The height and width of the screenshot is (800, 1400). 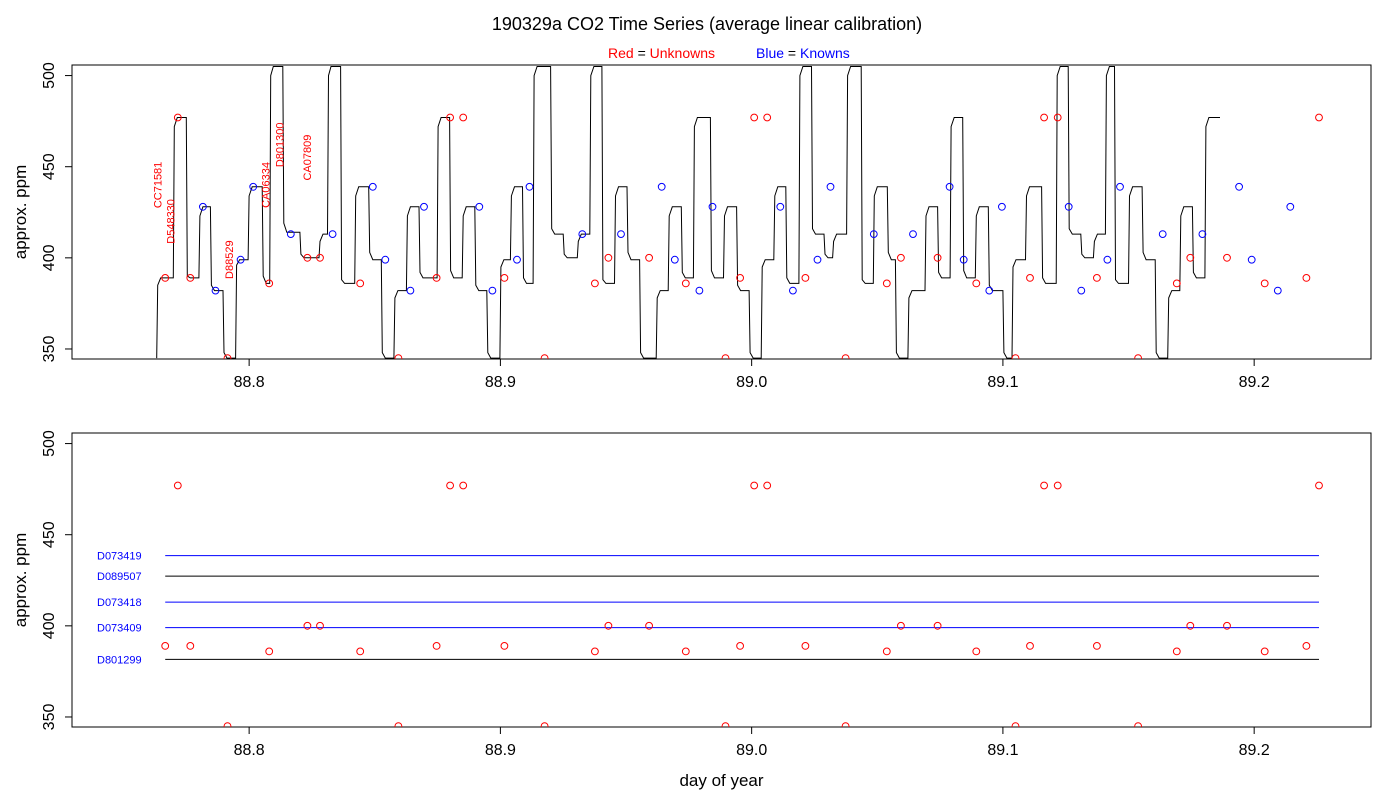 What do you see at coordinates (49, 257) in the screenshot?
I see `top-y-tick-label: 400` at bounding box center [49, 257].